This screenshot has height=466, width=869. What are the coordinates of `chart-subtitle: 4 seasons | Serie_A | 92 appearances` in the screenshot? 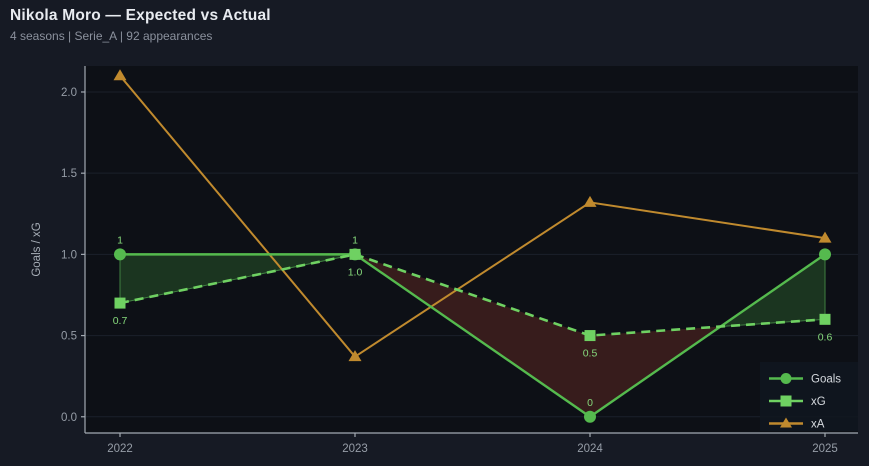 It's located at (111, 36).